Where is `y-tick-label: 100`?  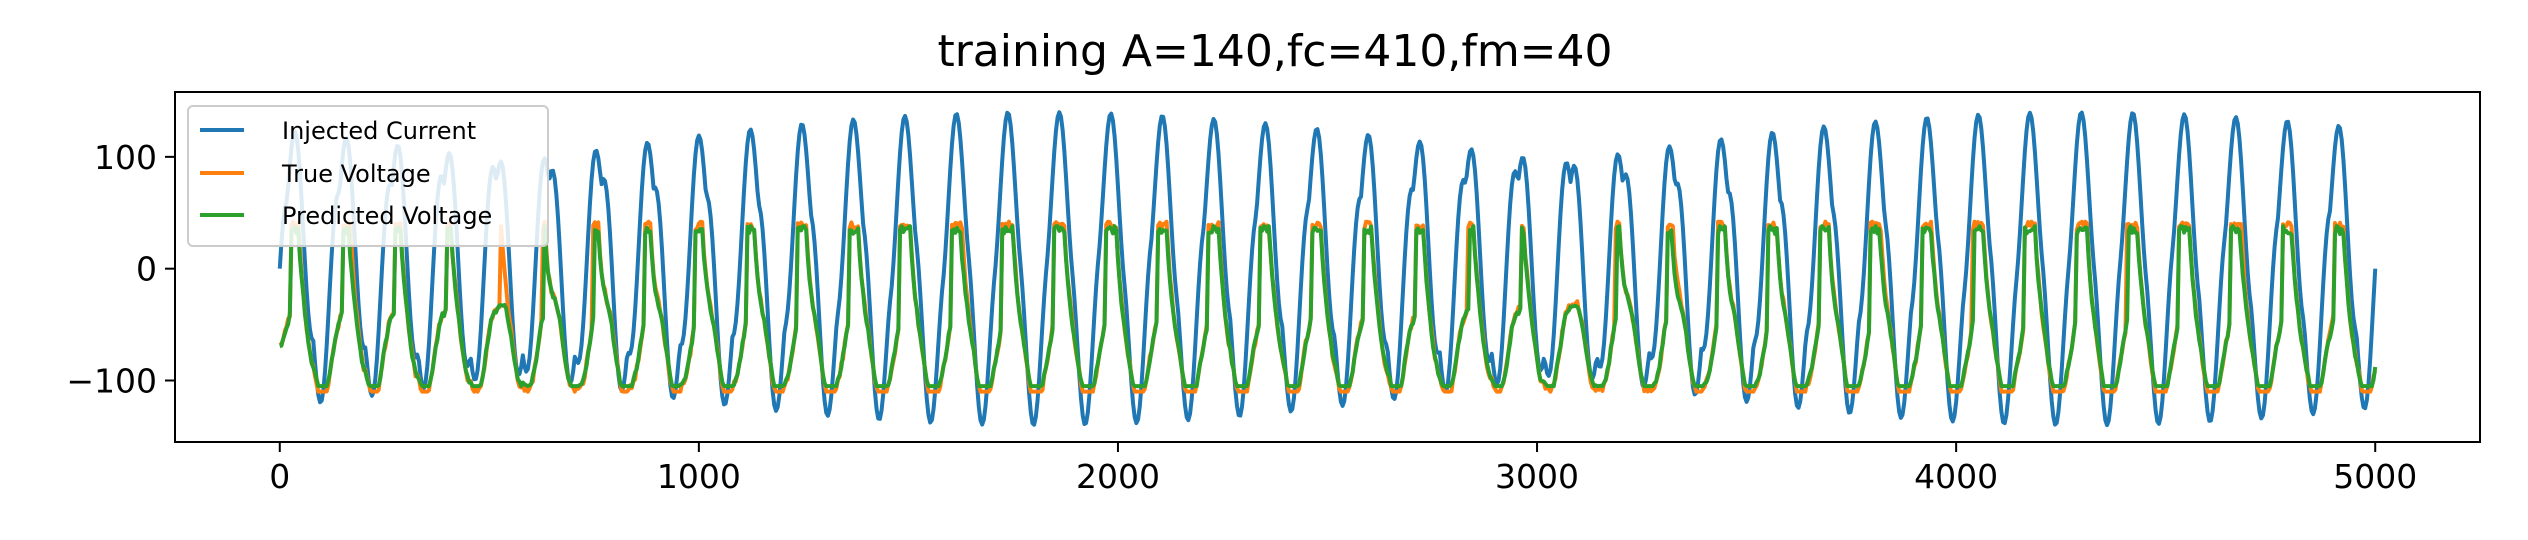
y-tick-label: 100 is located at coordinates (125, 157).